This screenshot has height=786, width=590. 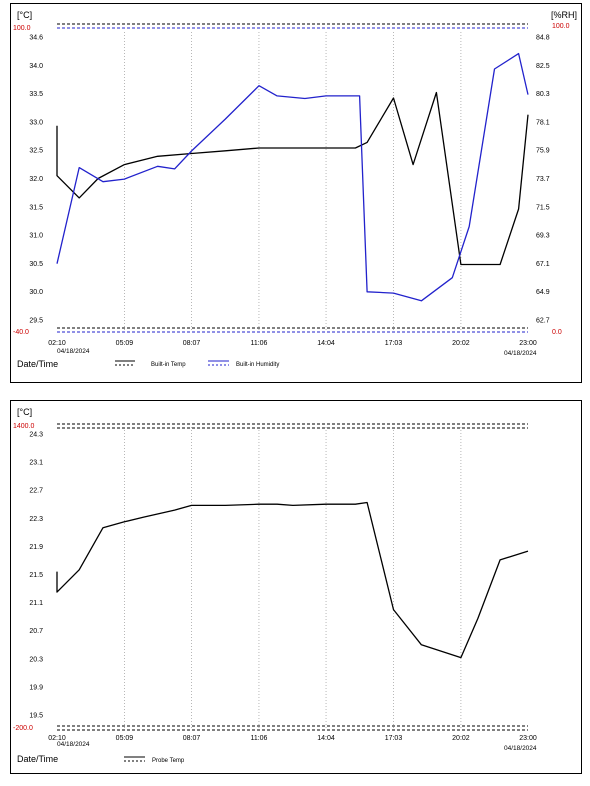 What do you see at coordinates (36, 38) in the screenshot?
I see `y-tick-label: 34.6` at bounding box center [36, 38].